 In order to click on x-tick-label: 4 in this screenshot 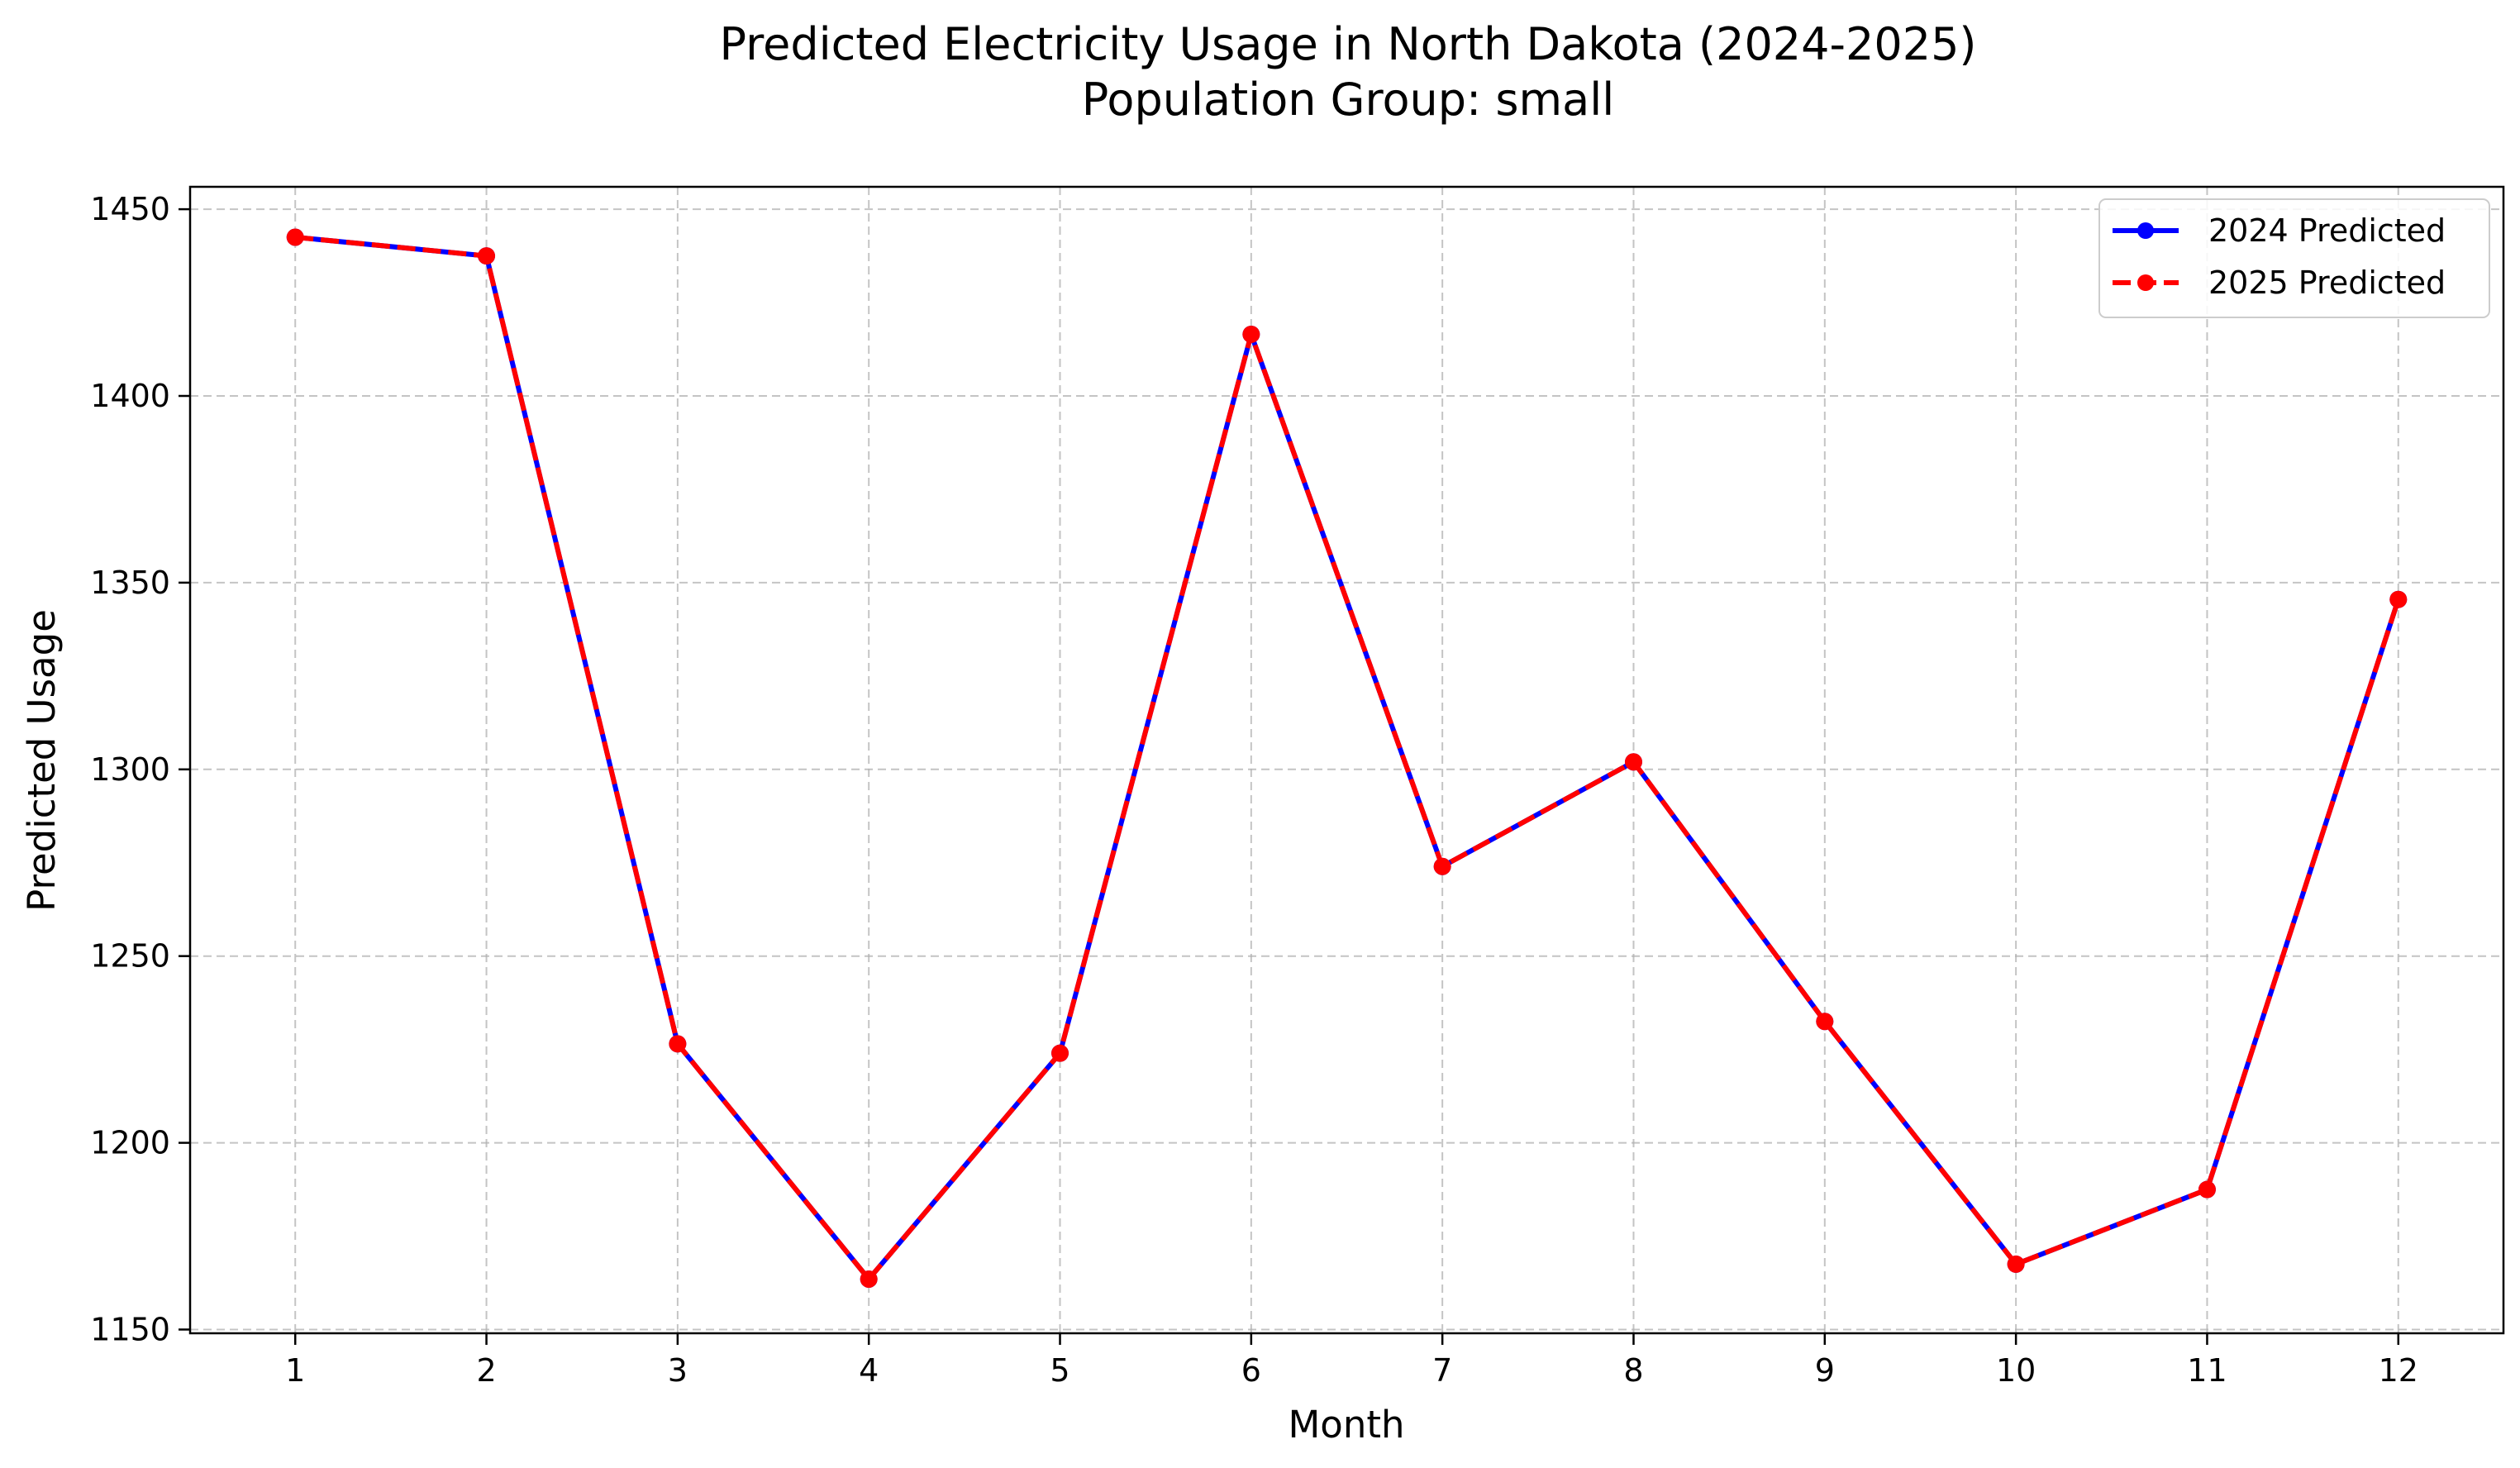, I will do `click(869, 1370)`.